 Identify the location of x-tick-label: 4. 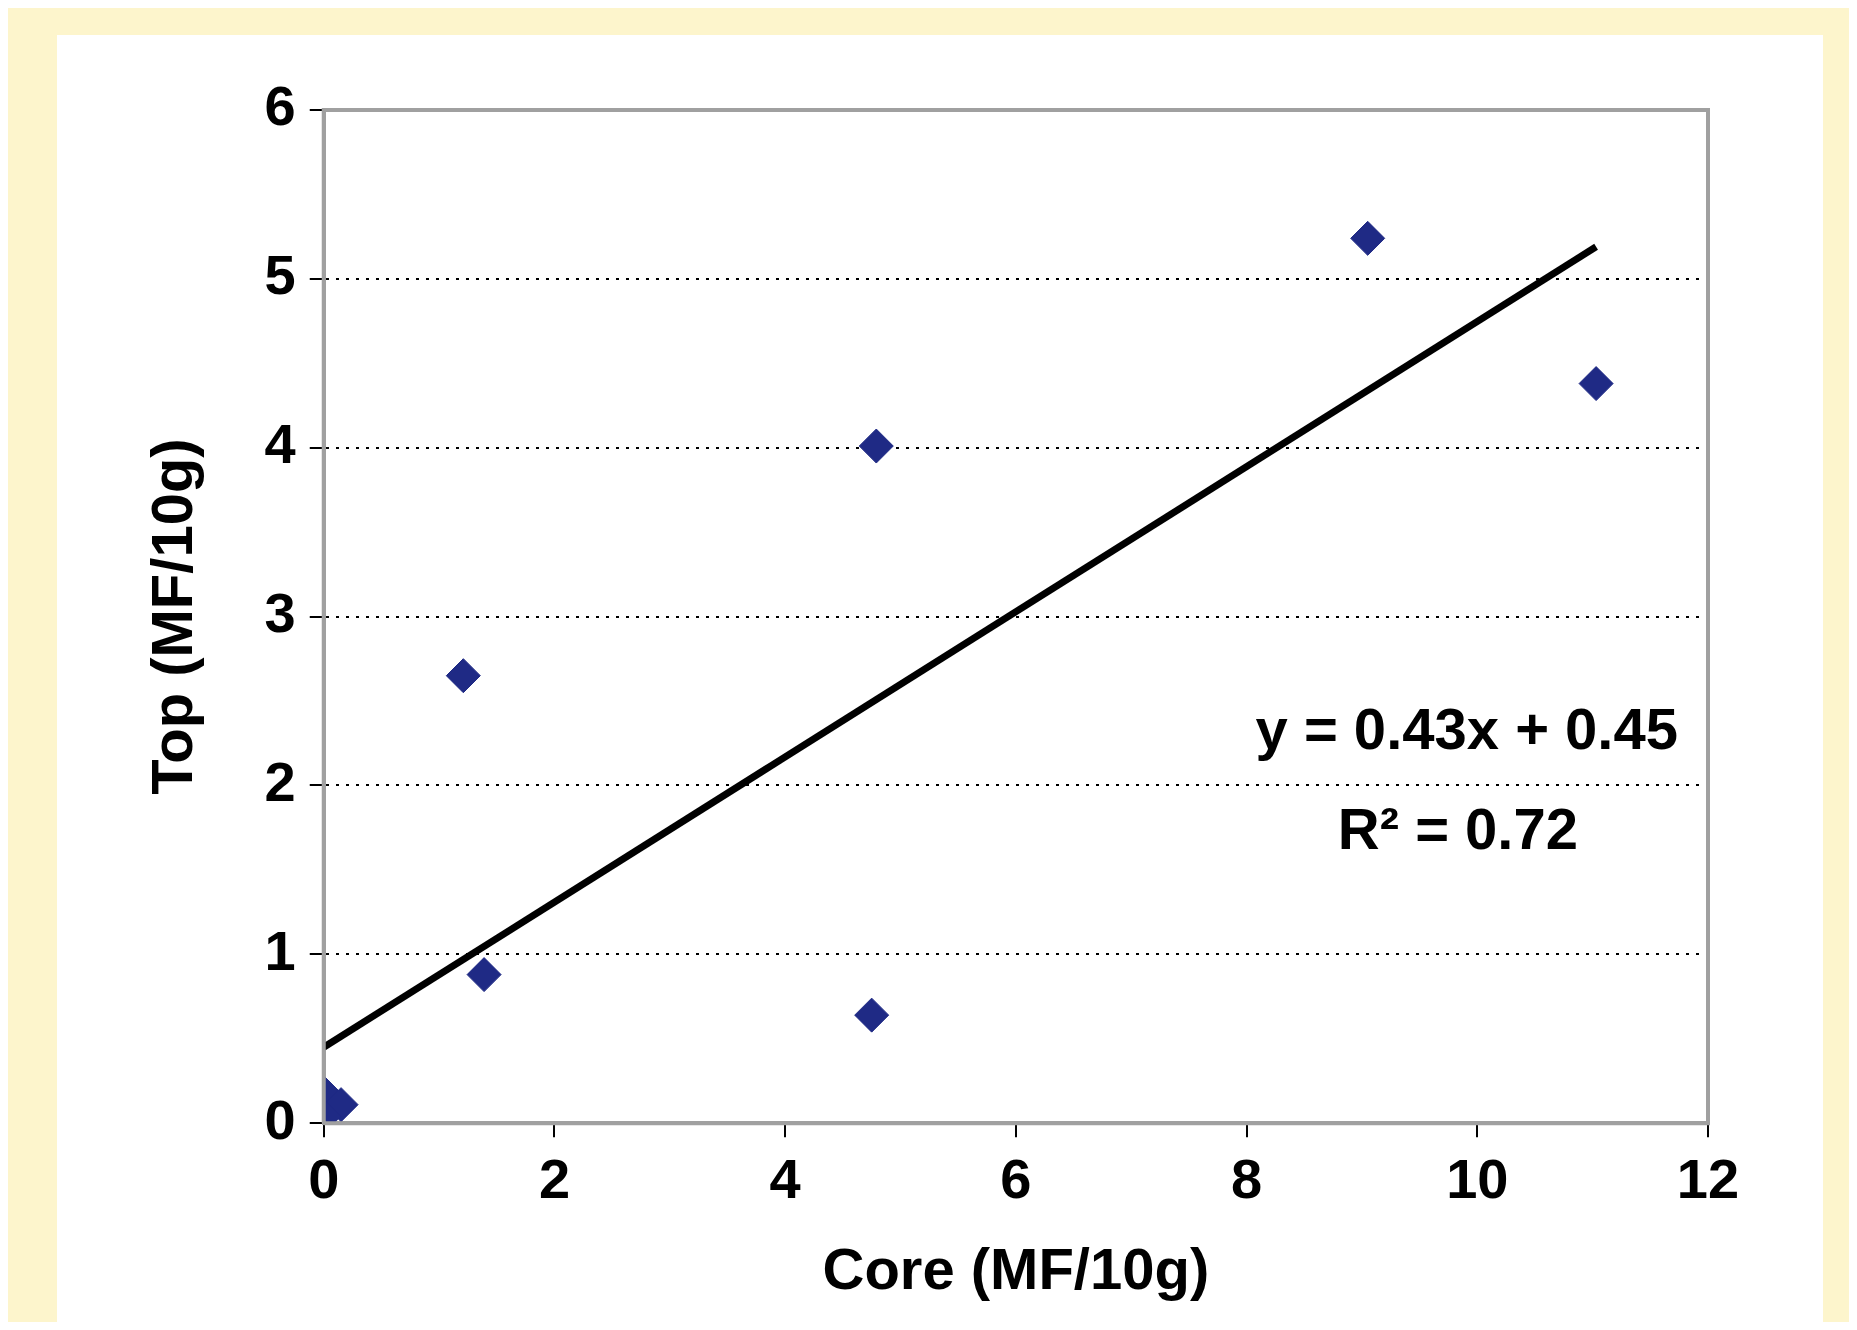
(785, 1179).